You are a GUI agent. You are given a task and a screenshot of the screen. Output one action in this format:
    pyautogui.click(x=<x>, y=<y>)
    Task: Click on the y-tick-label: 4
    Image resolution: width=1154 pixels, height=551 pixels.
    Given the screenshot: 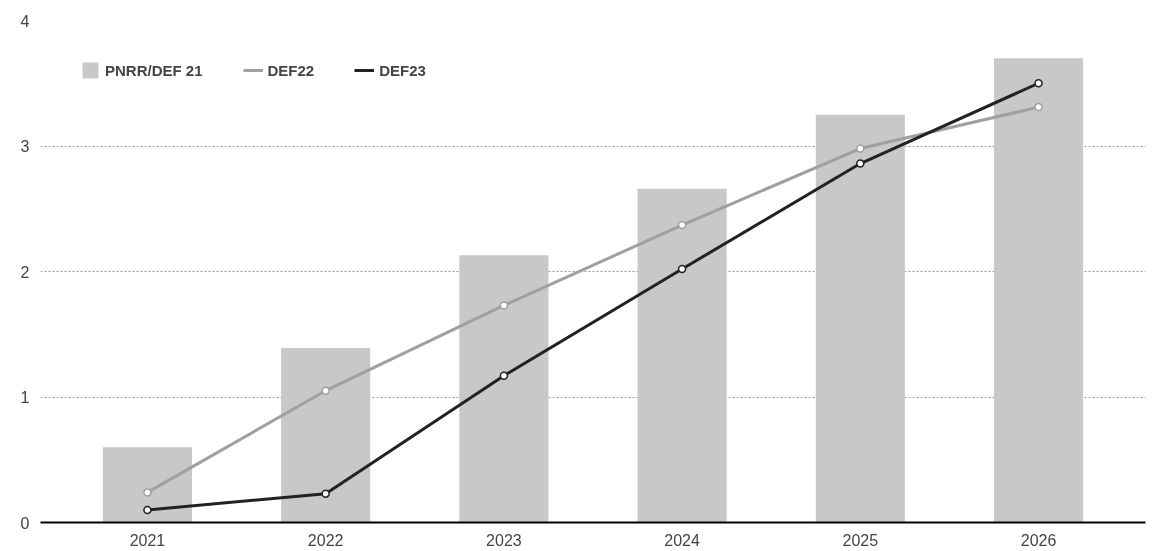 What is the action you would take?
    pyautogui.click(x=25, y=21)
    